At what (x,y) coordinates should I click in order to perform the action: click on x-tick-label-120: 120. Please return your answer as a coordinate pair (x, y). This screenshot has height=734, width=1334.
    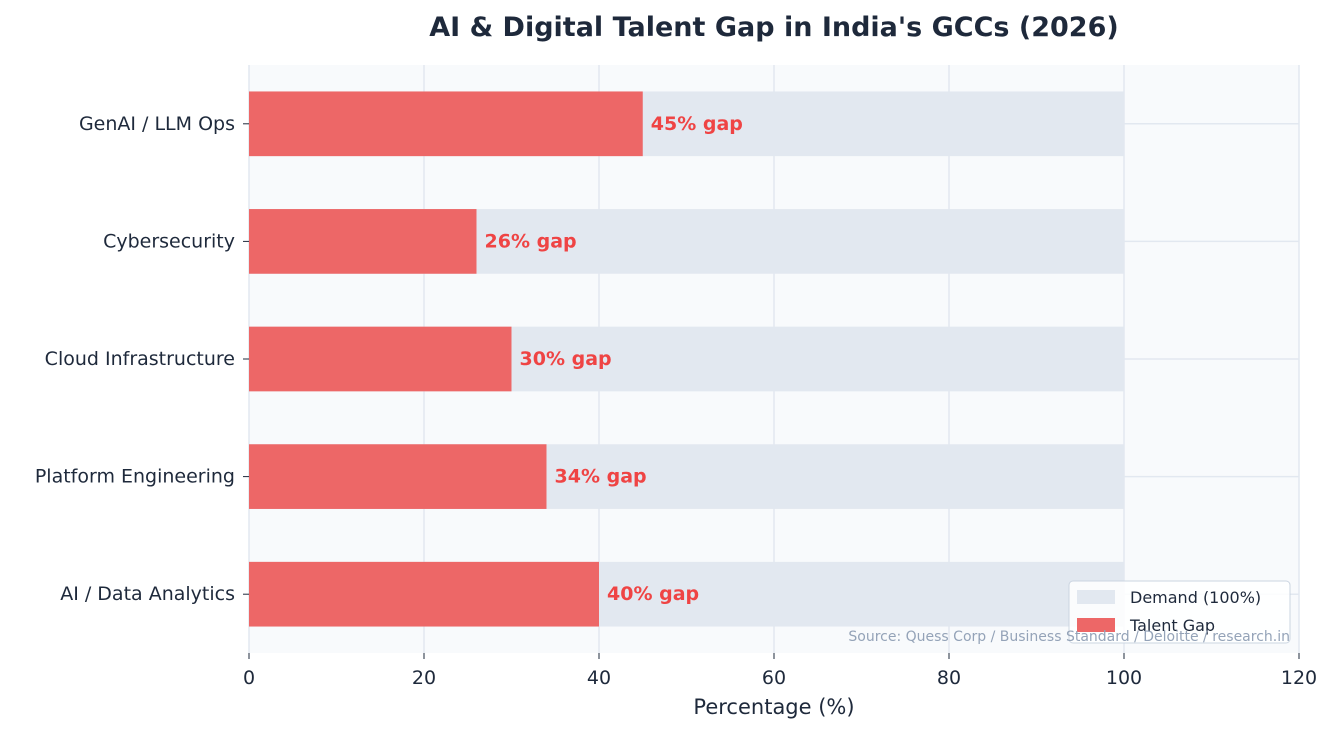
    Looking at the image, I should click on (1299, 678).